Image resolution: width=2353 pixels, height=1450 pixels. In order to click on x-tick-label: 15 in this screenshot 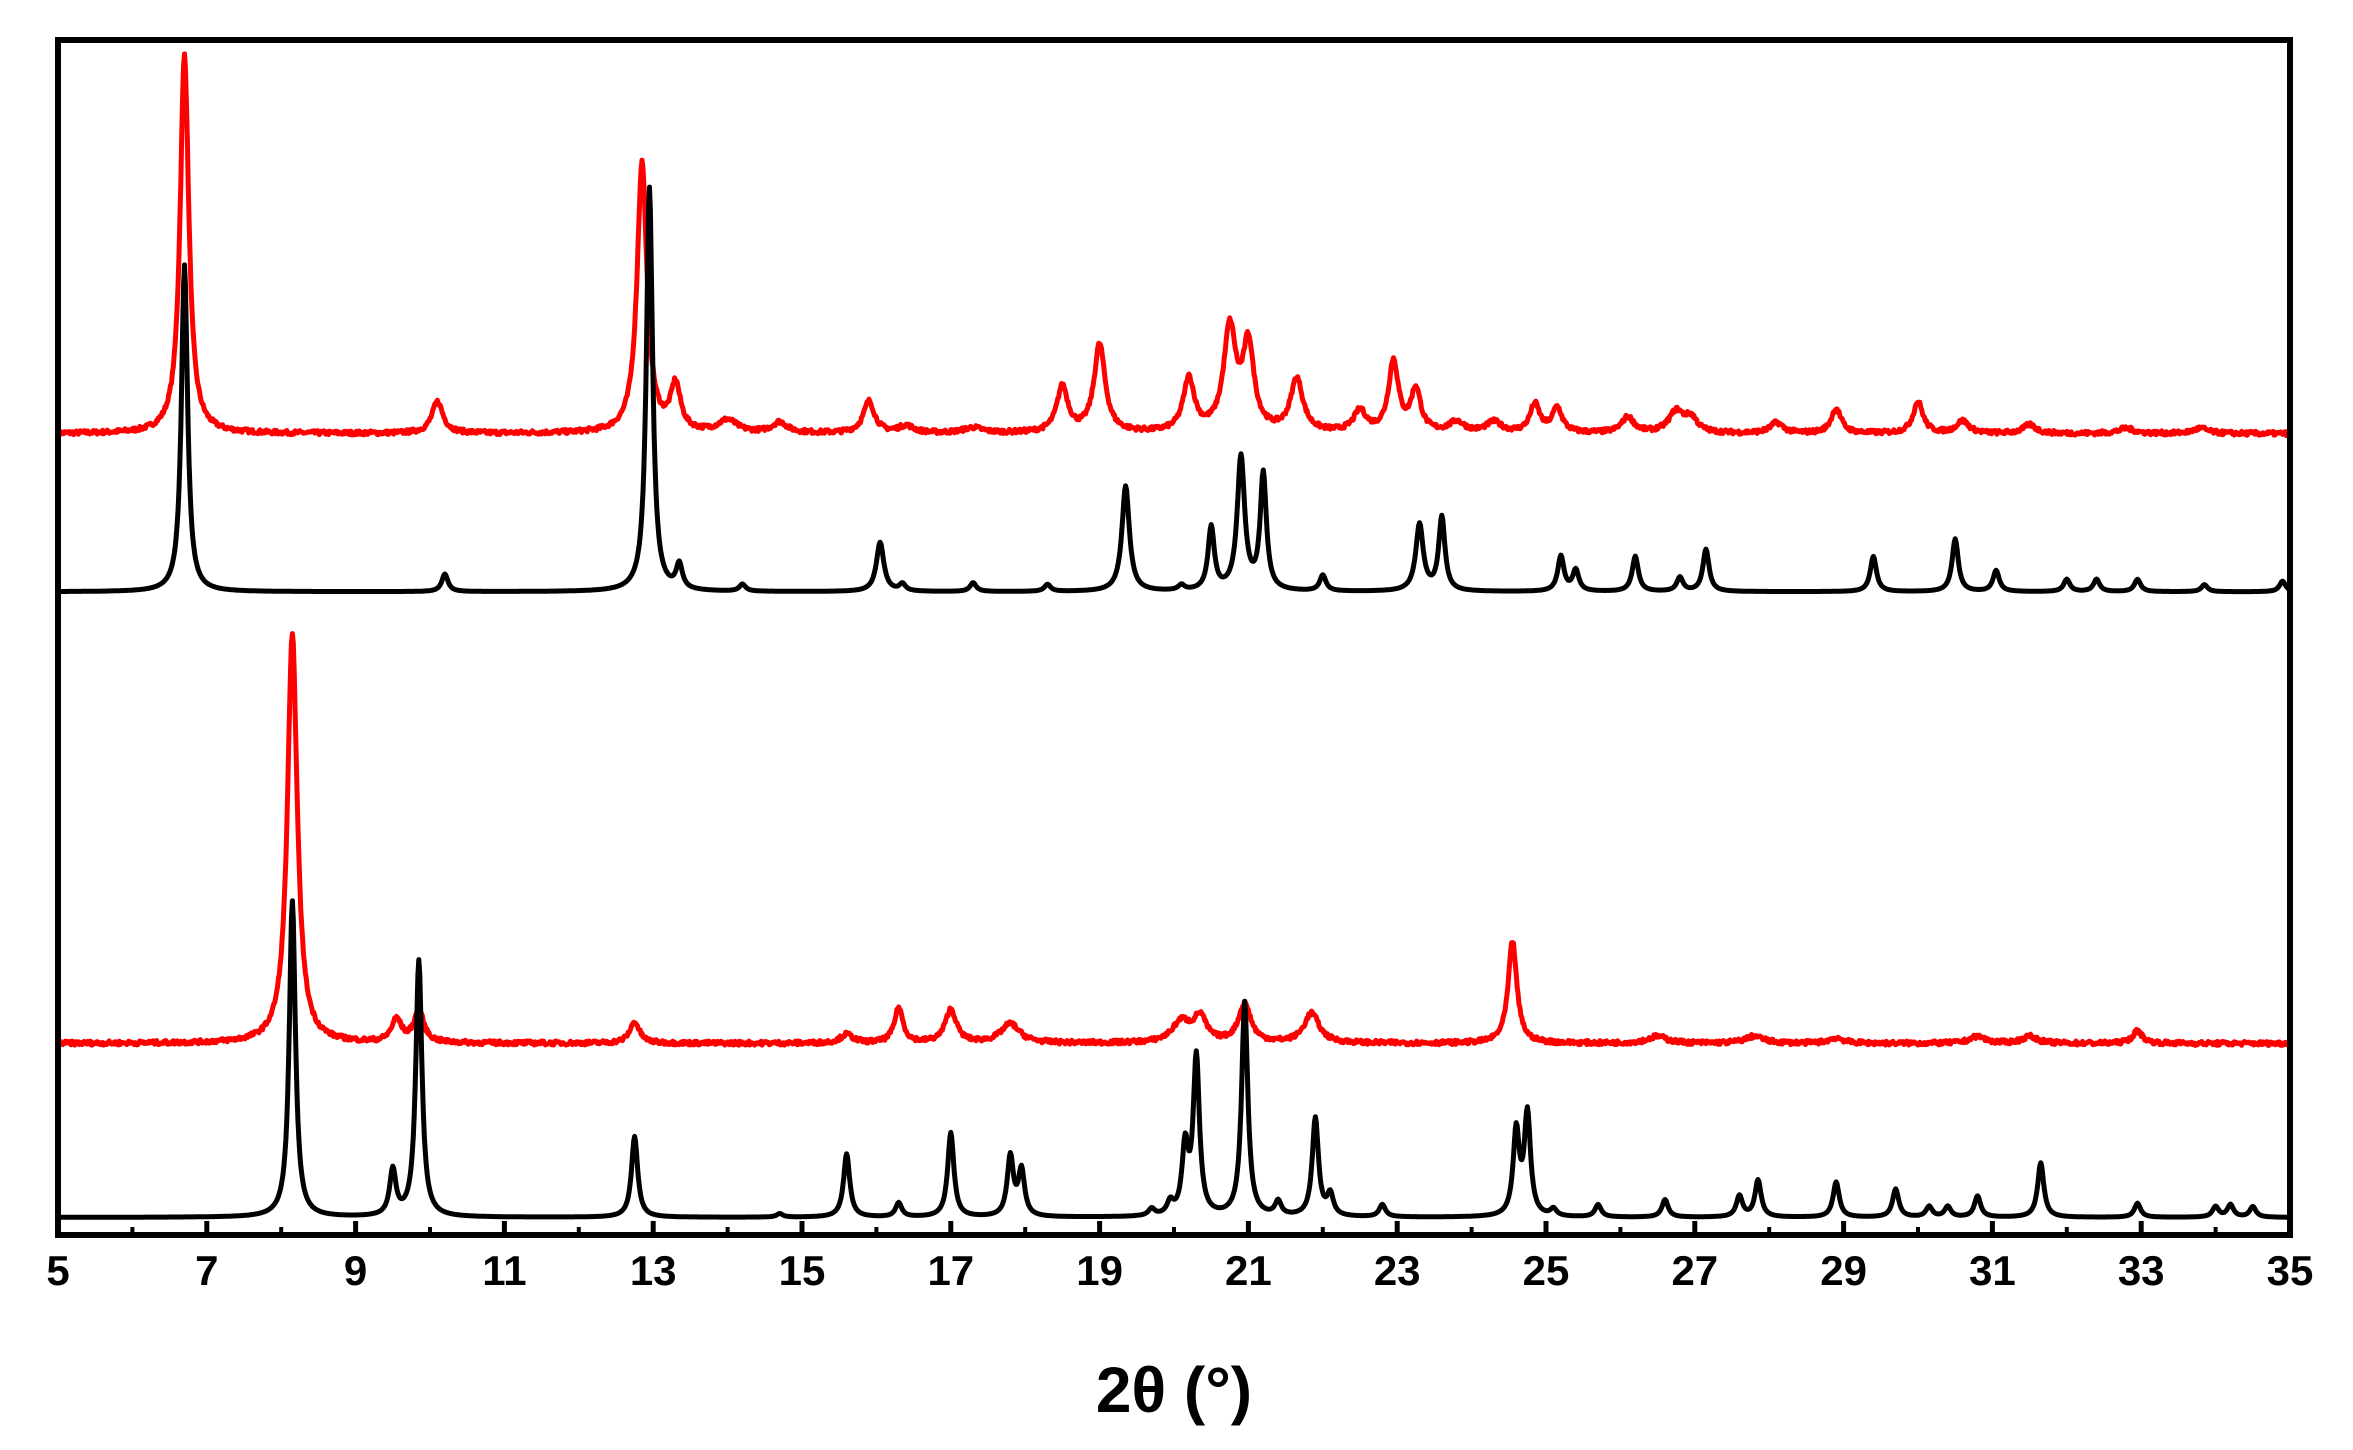, I will do `click(802, 1270)`.